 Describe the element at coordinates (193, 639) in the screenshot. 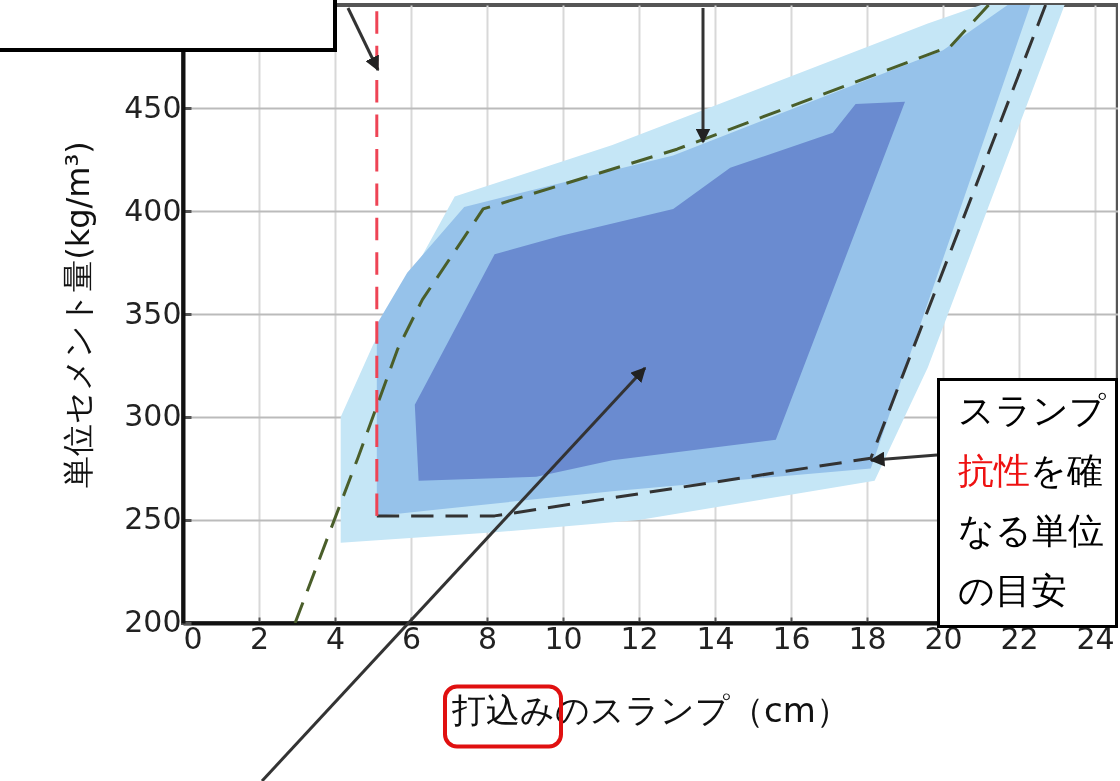

I see `x-tick-label: 0` at that location.